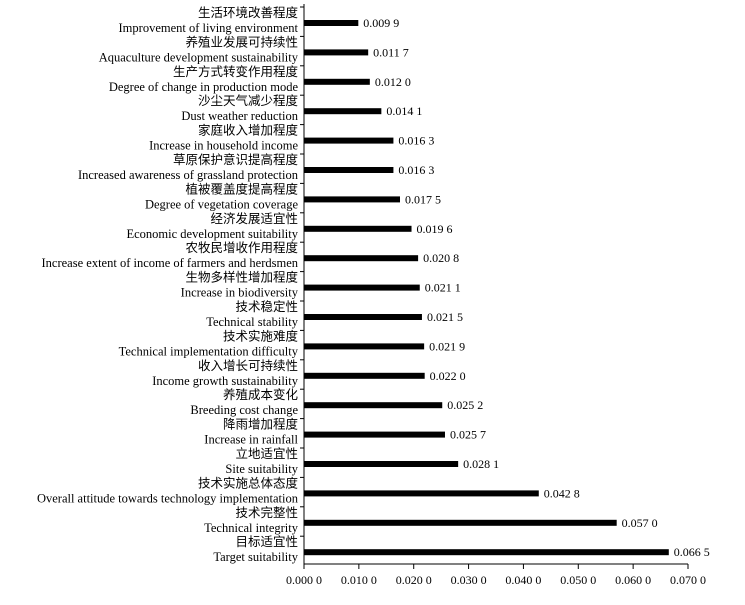 This screenshot has width=745, height=605. What do you see at coordinates (423, 199) in the screenshot?
I see `data-label: 0.017 5` at bounding box center [423, 199].